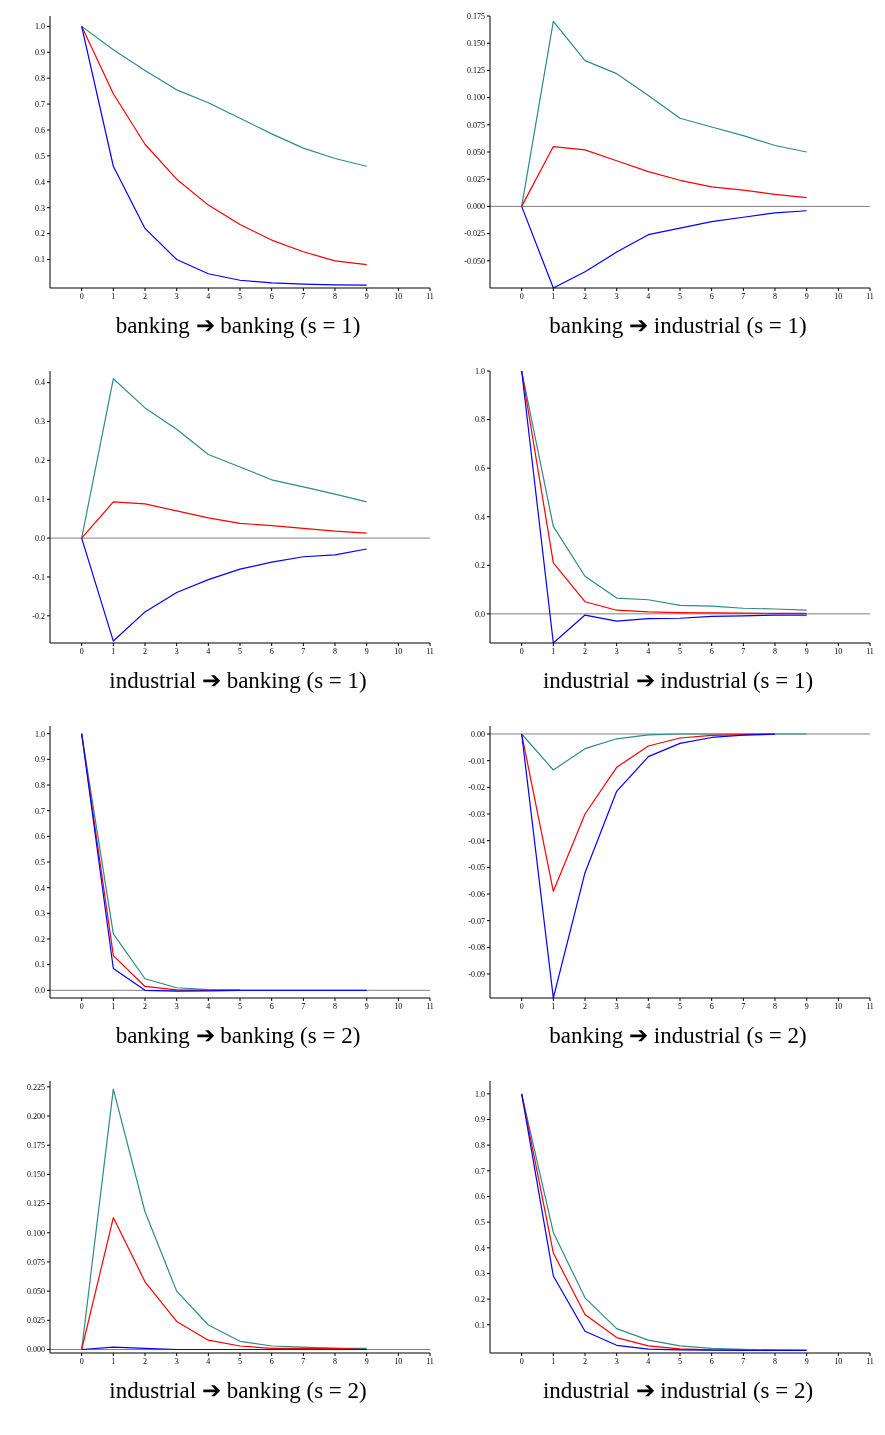  Describe the element at coordinates (38, 577) in the screenshot. I see `y-tick-label: -0.1` at that location.